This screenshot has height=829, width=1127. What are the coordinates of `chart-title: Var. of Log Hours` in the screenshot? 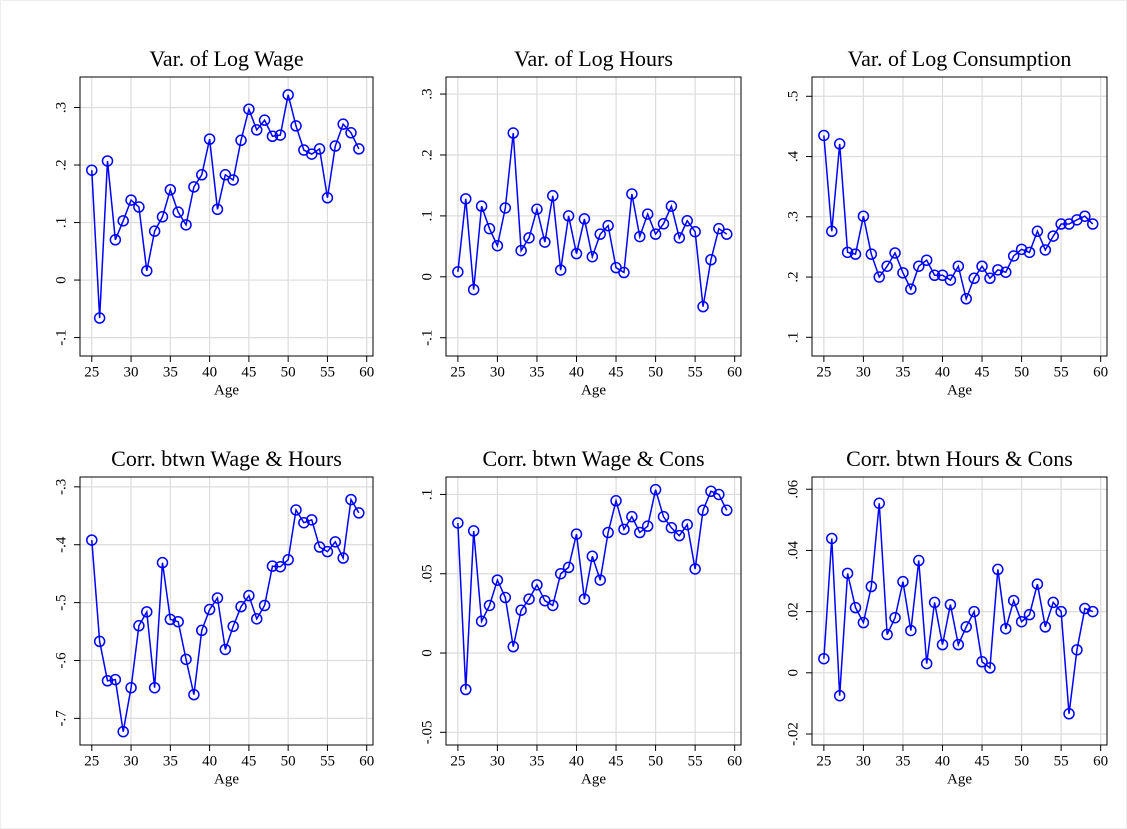 It's located at (593, 58).